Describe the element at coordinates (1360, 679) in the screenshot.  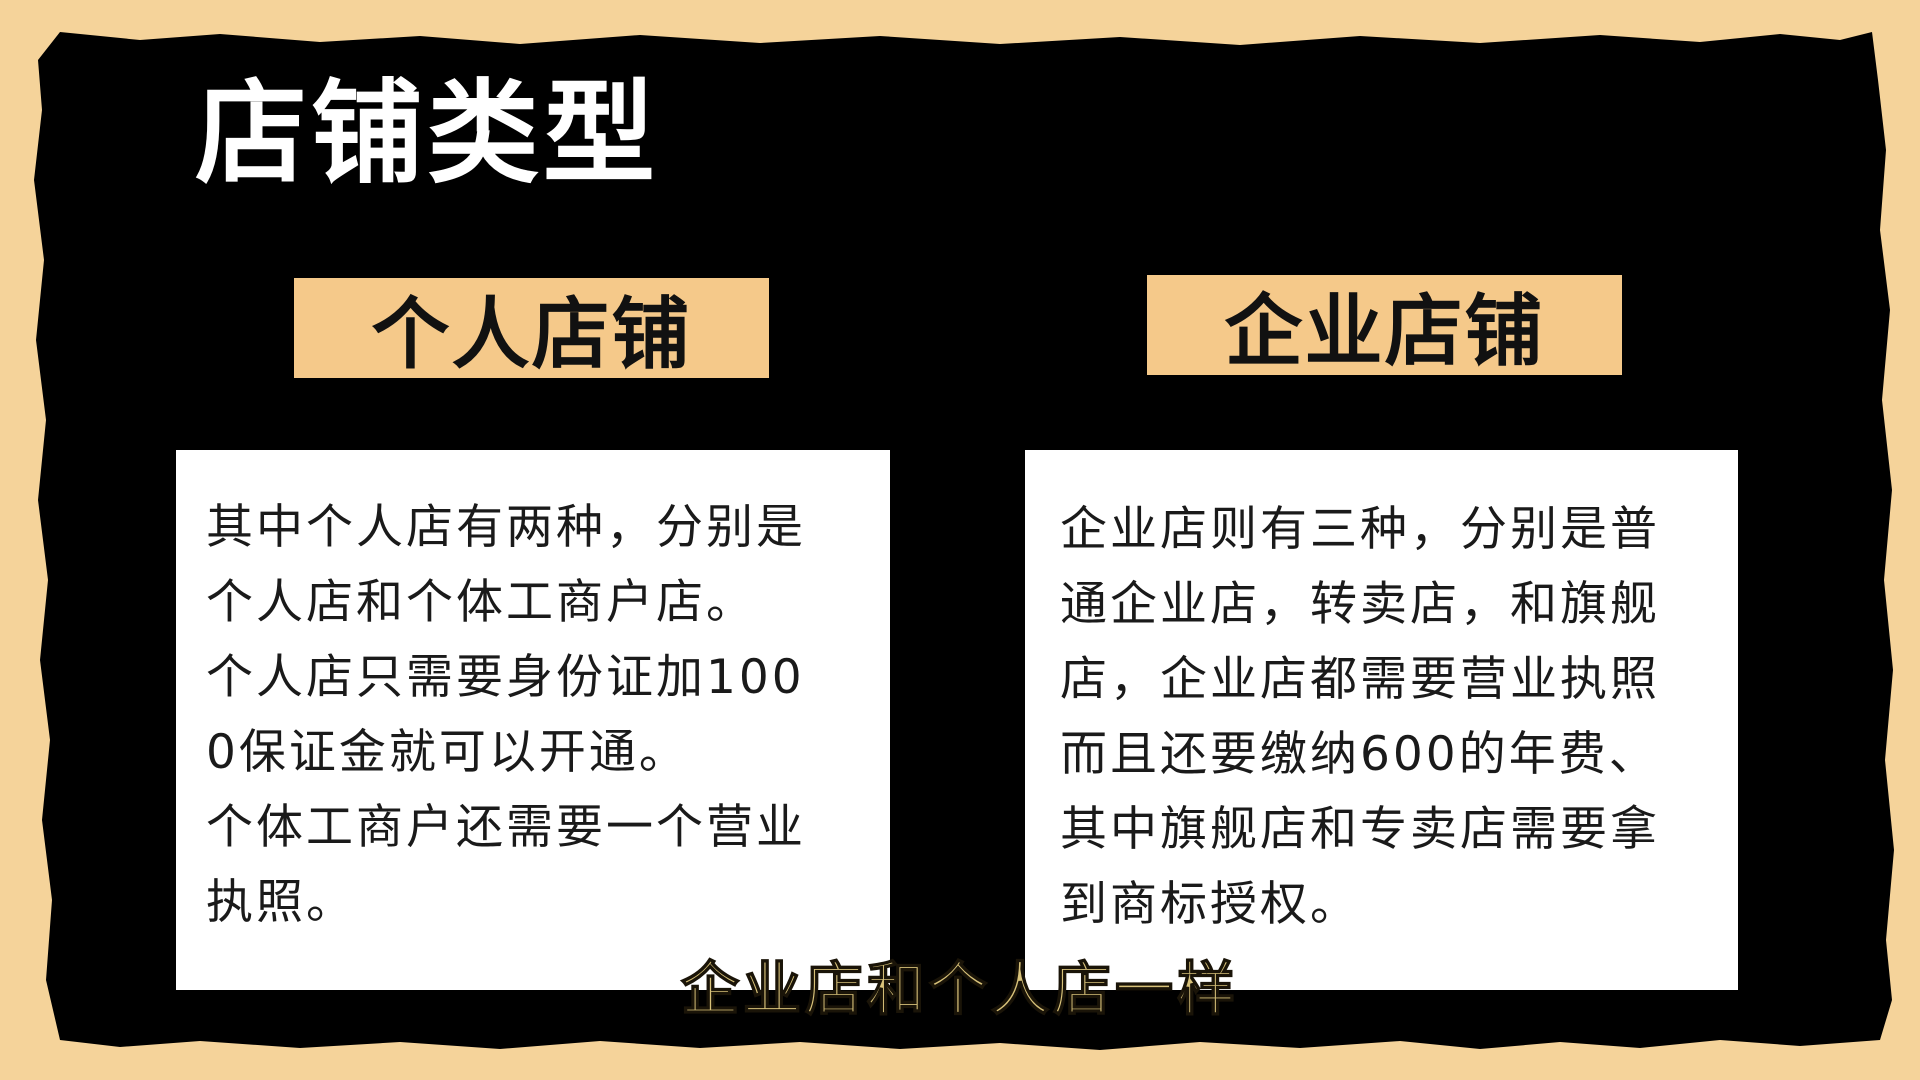
I see `card-text-line: 店，企业店都需要营业执照` at that location.